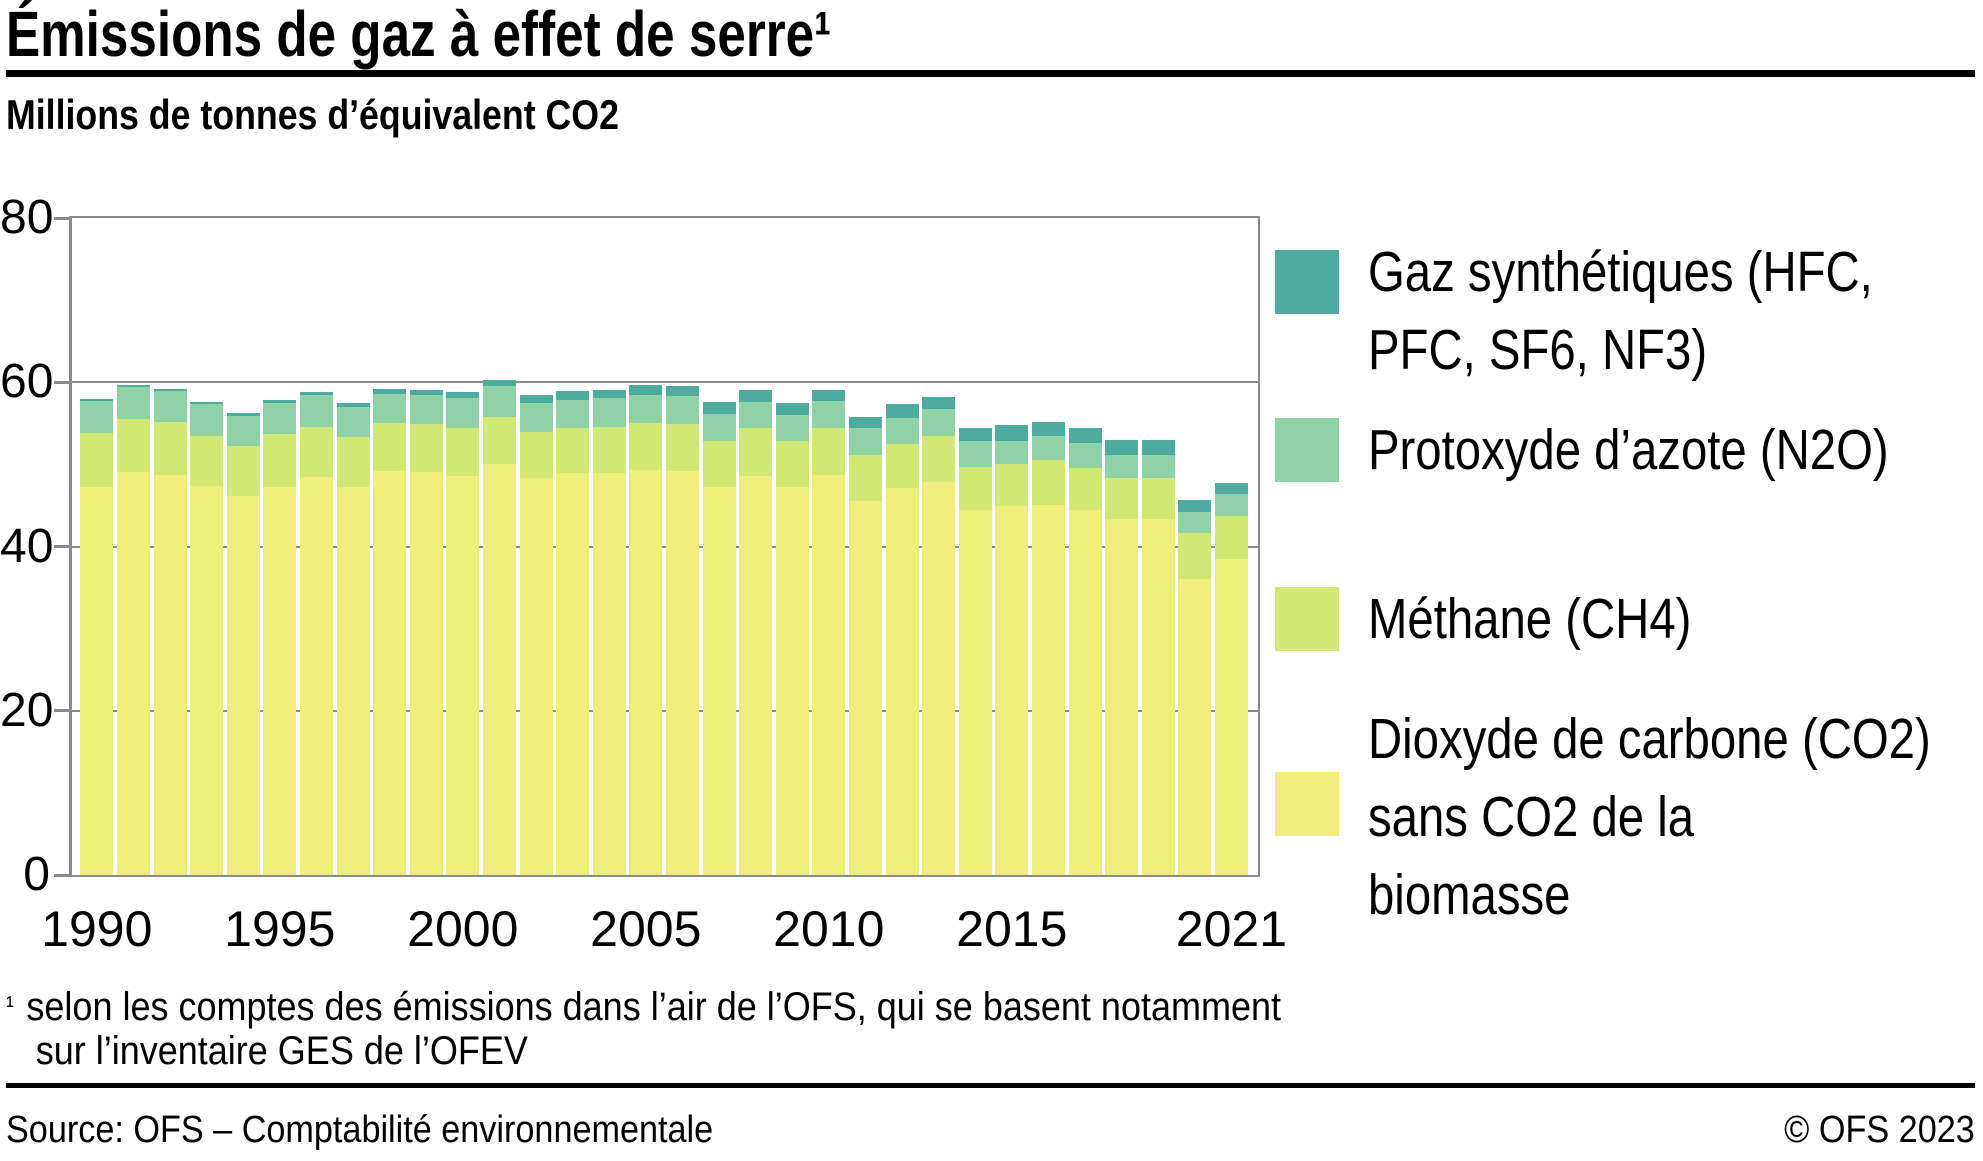  Describe the element at coordinates (829, 675) in the screenshot. I see `bar-2010-segment` at that location.